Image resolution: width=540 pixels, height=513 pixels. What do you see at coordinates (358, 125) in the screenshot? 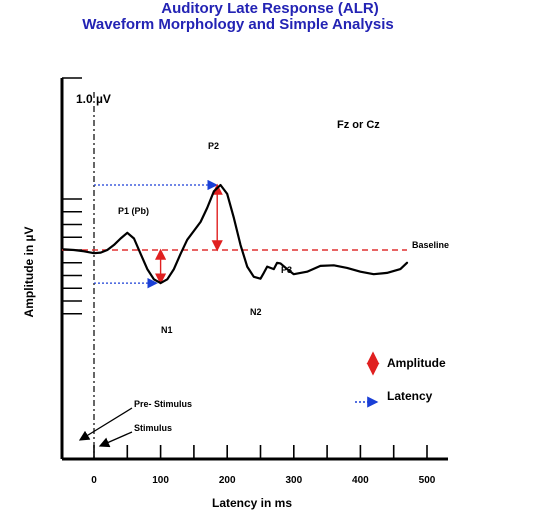
I see `electrode-label: Fz or Cz` at bounding box center [358, 125].